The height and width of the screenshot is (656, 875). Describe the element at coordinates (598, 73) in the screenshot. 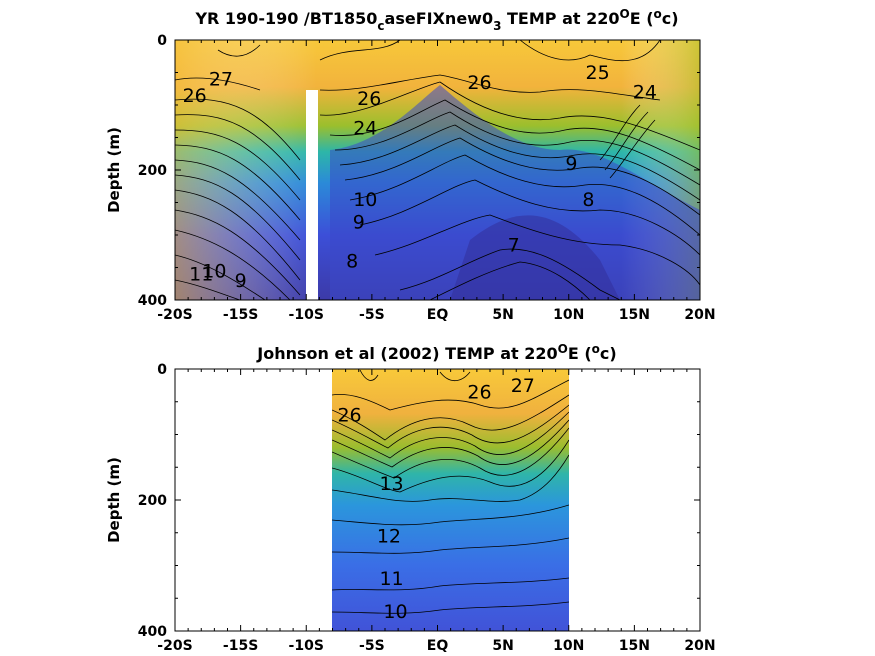

I see `contour-label: 25` at that location.